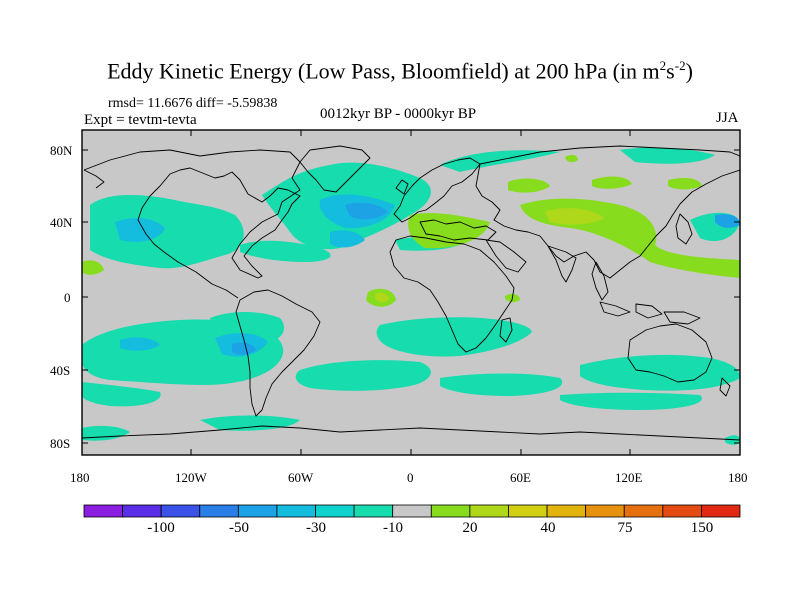  Describe the element at coordinates (301, 477) in the screenshot. I see `lon-label: 60W` at that location.